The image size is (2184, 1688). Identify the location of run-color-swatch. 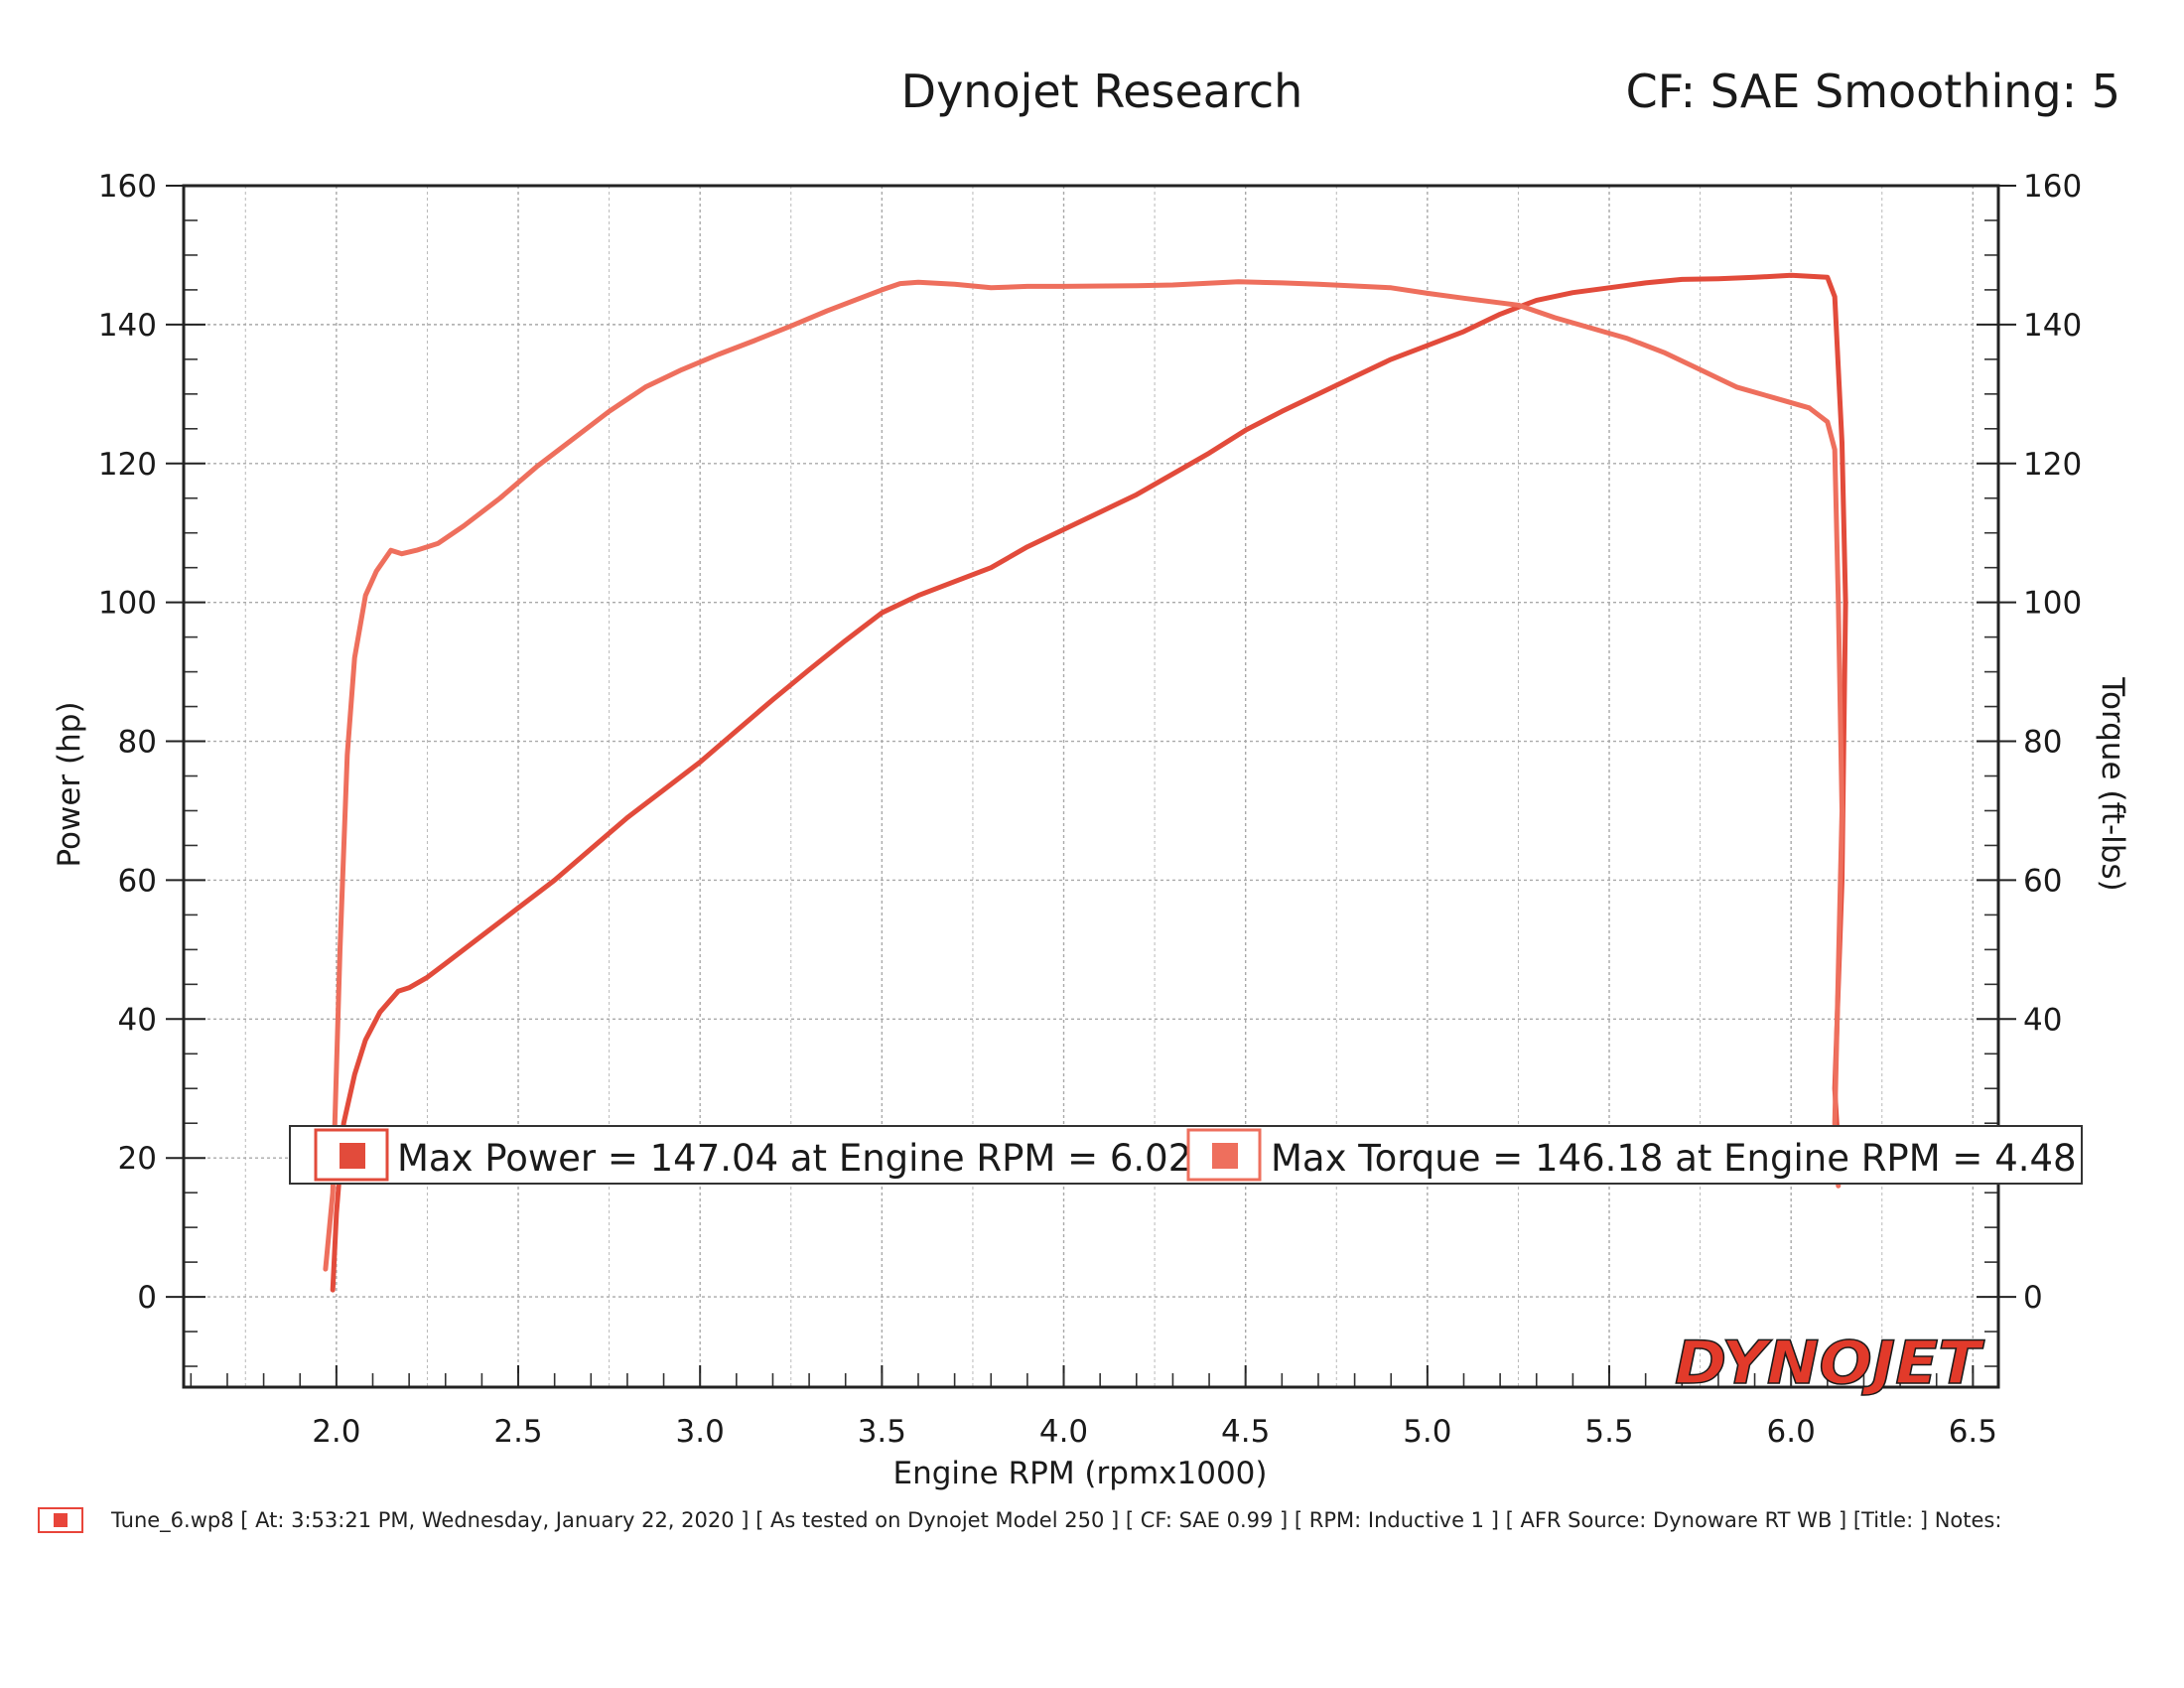
(60, 1520).